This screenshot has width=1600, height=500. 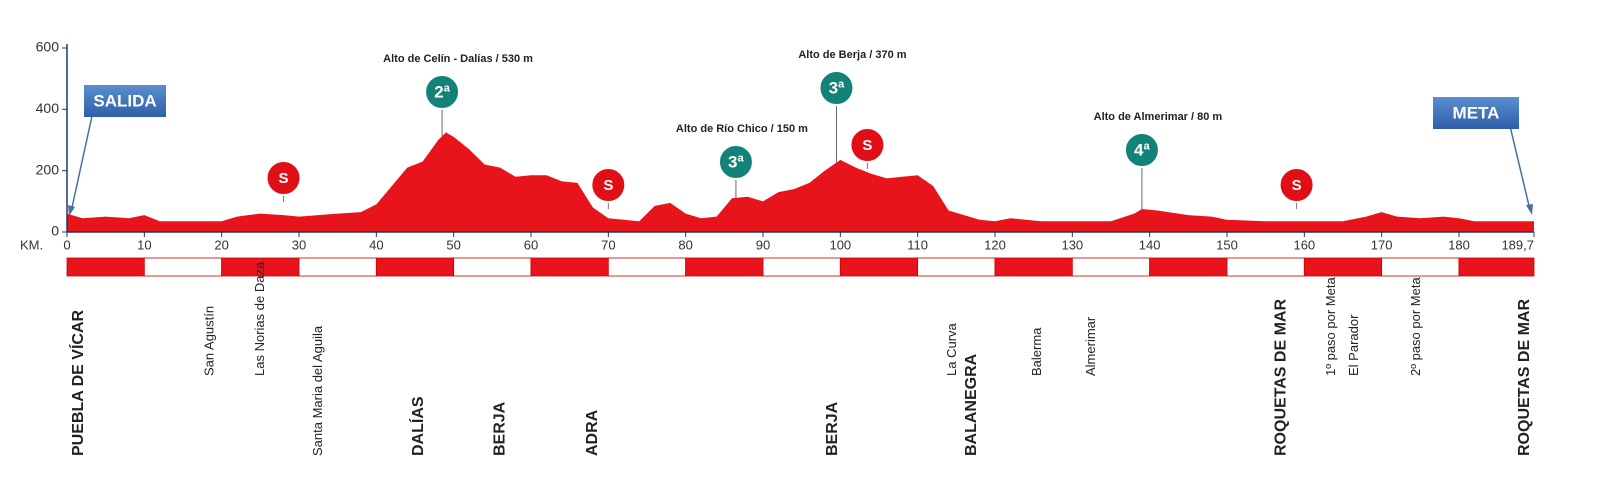 I want to click on x-tick-label: 60, so click(x=531, y=244).